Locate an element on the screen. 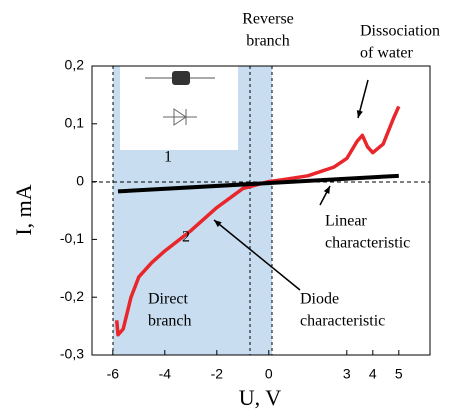 This screenshot has width=461, height=416. arrow is located at coordinates (257, 255).